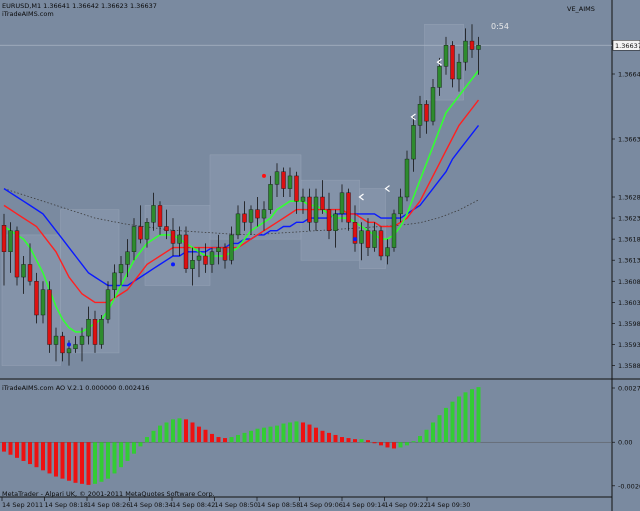 Image resolution: width=640 pixels, height=511 pixels. Describe the element at coordinates (627, 46) in the screenshot. I see `current-price-label: 1.36637` at that location.